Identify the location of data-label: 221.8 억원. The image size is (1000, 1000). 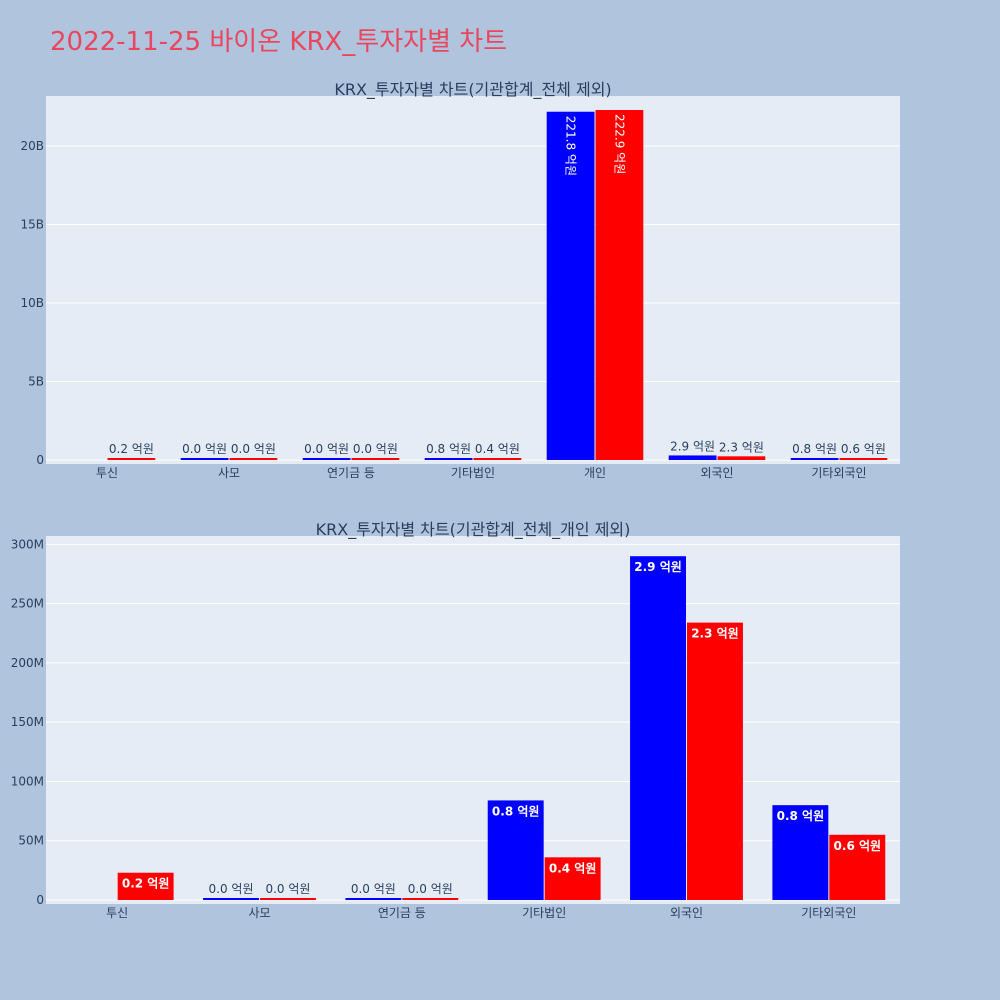
(571, 146).